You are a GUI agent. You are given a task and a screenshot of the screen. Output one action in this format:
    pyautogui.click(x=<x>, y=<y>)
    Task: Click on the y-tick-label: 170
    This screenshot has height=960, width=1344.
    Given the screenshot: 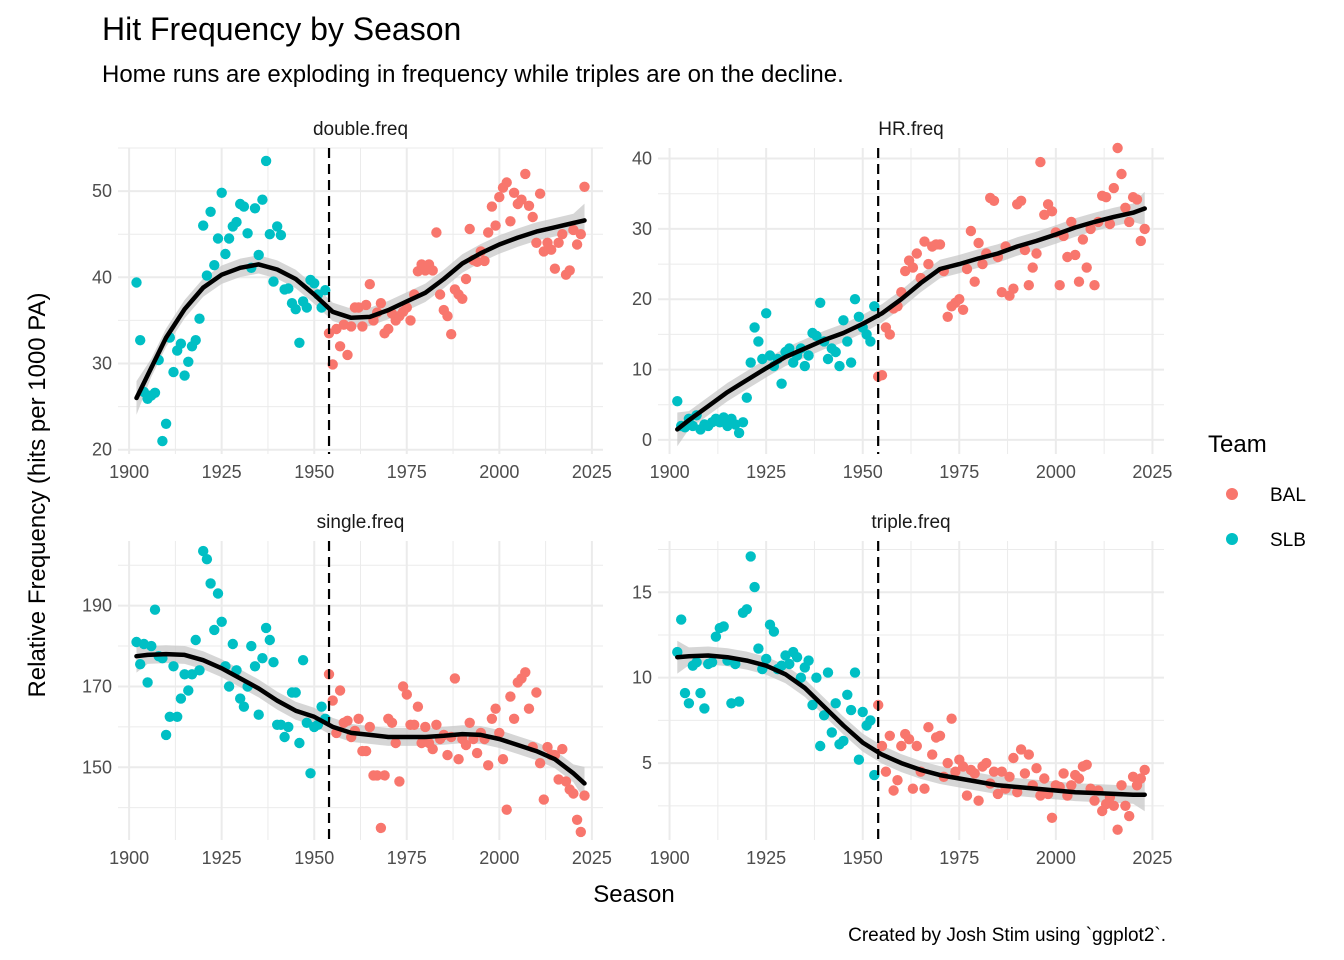 What is the action you would take?
    pyautogui.click(x=97, y=686)
    